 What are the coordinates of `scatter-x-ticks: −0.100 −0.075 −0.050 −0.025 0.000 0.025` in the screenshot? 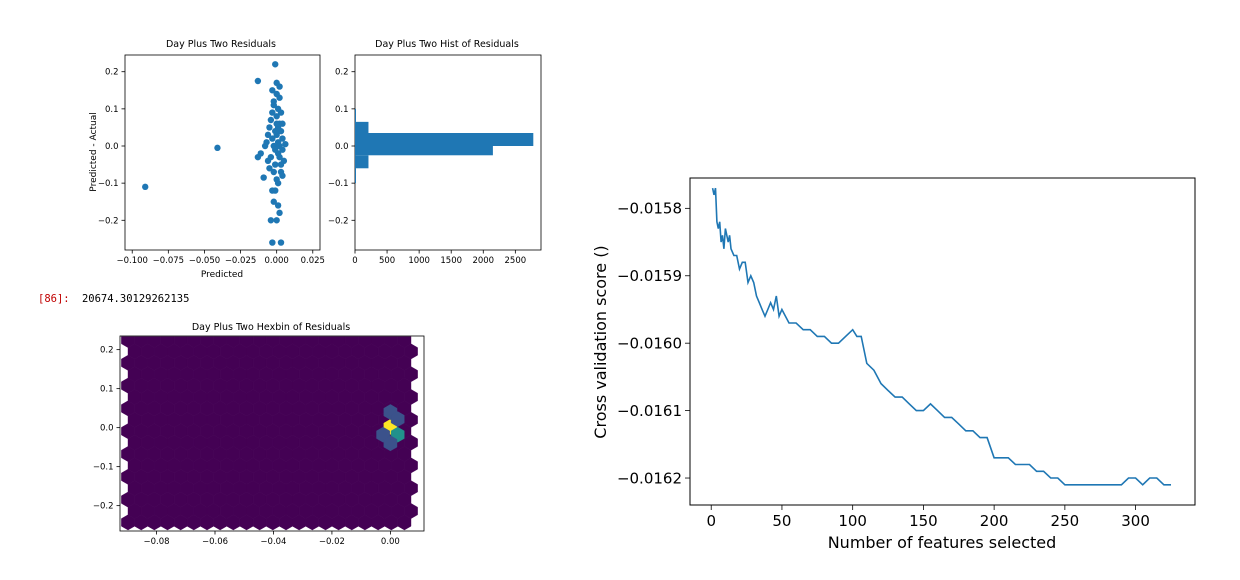 It's located at (220, 258).